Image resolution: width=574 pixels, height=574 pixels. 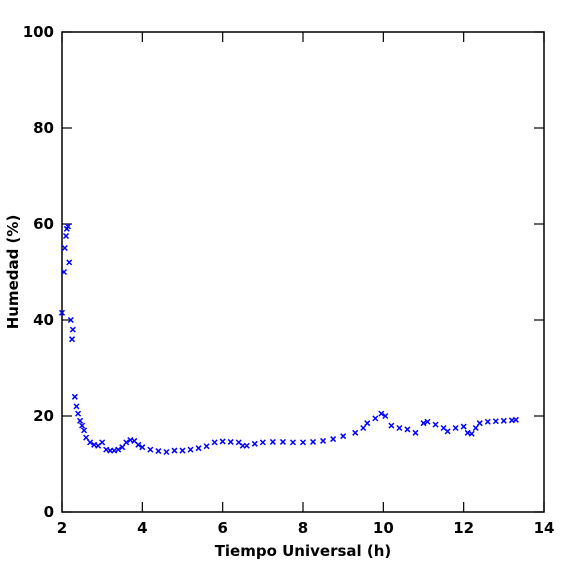 What do you see at coordinates (38, 32) in the screenshot?
I see `y-tick-label: 100` at bounding box center [38, 32].